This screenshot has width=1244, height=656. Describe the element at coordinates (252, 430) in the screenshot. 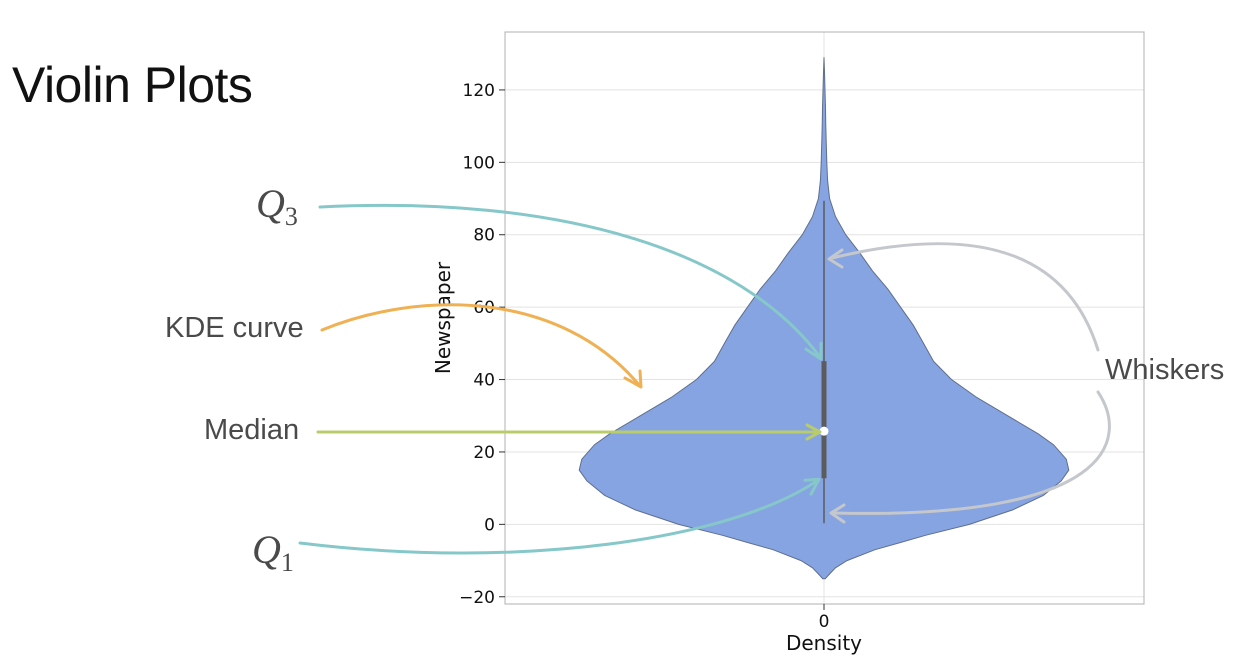

I see `median-label: Median` at that location.